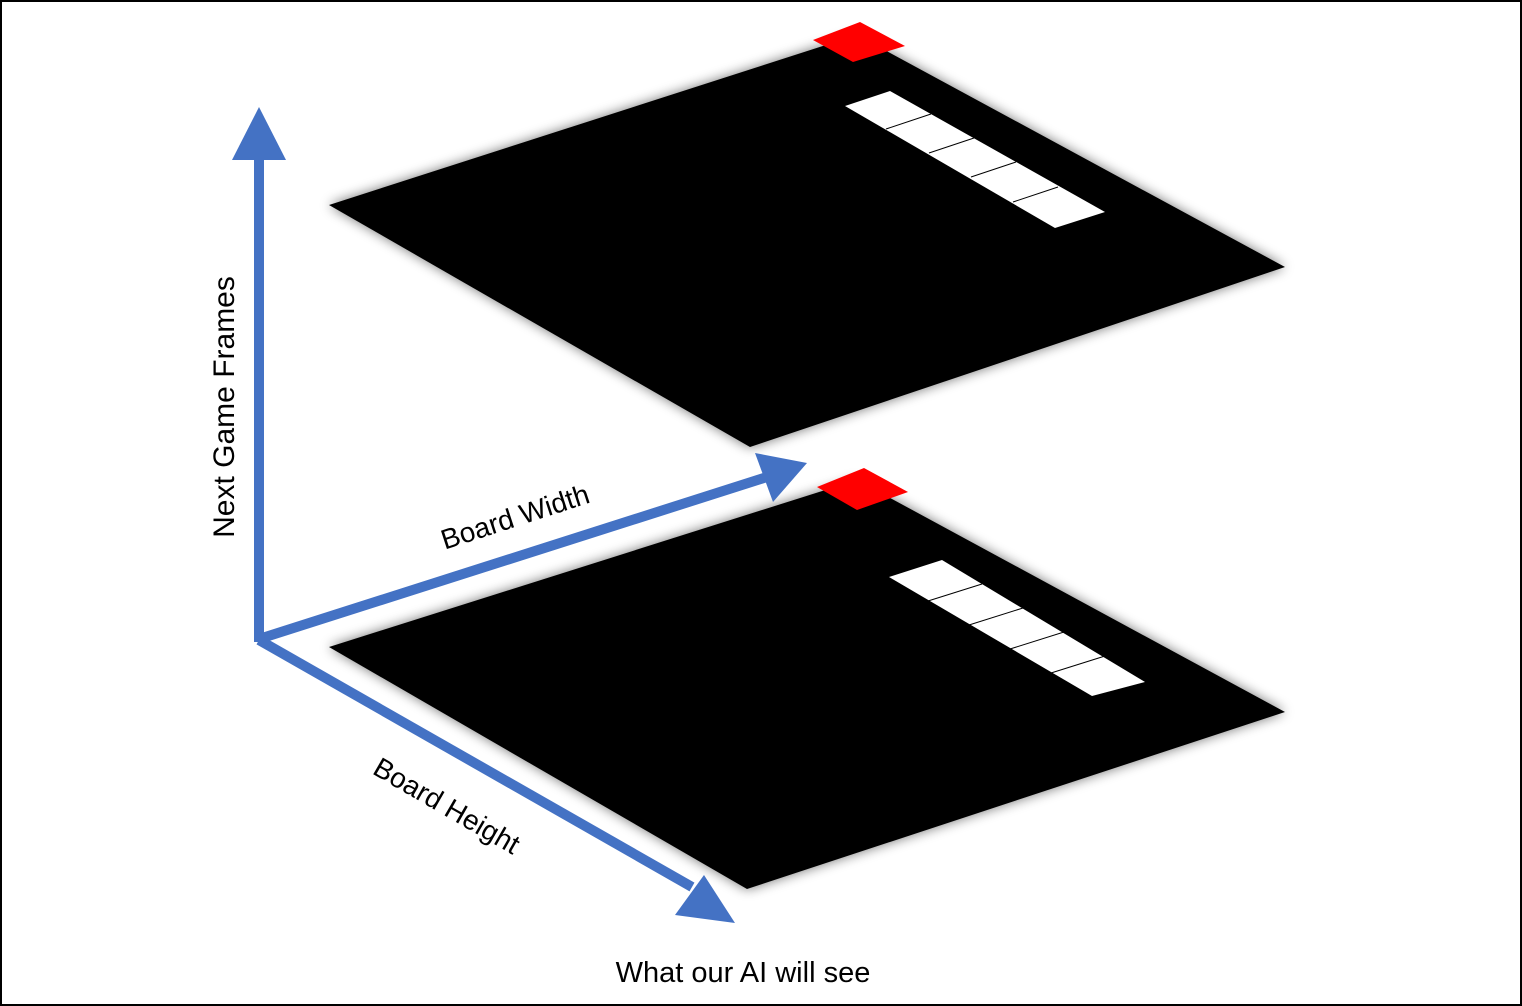 The width and height of the screenshot is (1522, 1006). I want to click on lower-food, so click(862, 489).